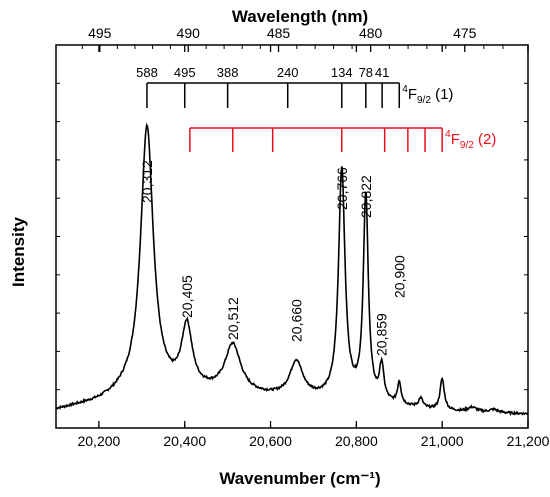 The width and height of the screenshot is (550, 497). What do you see at coordinates (228, 72) in the screenshot?
I see `ladder-value-label: 388` at bounding box center [228, 72].